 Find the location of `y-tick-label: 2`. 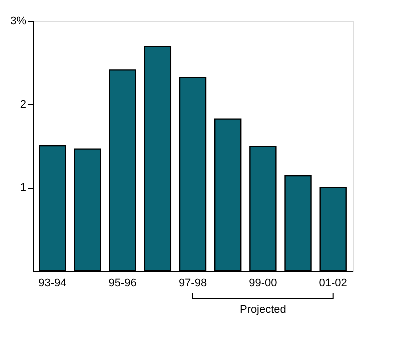

y-tick-label: 2 is located at coordinates (23, 104).